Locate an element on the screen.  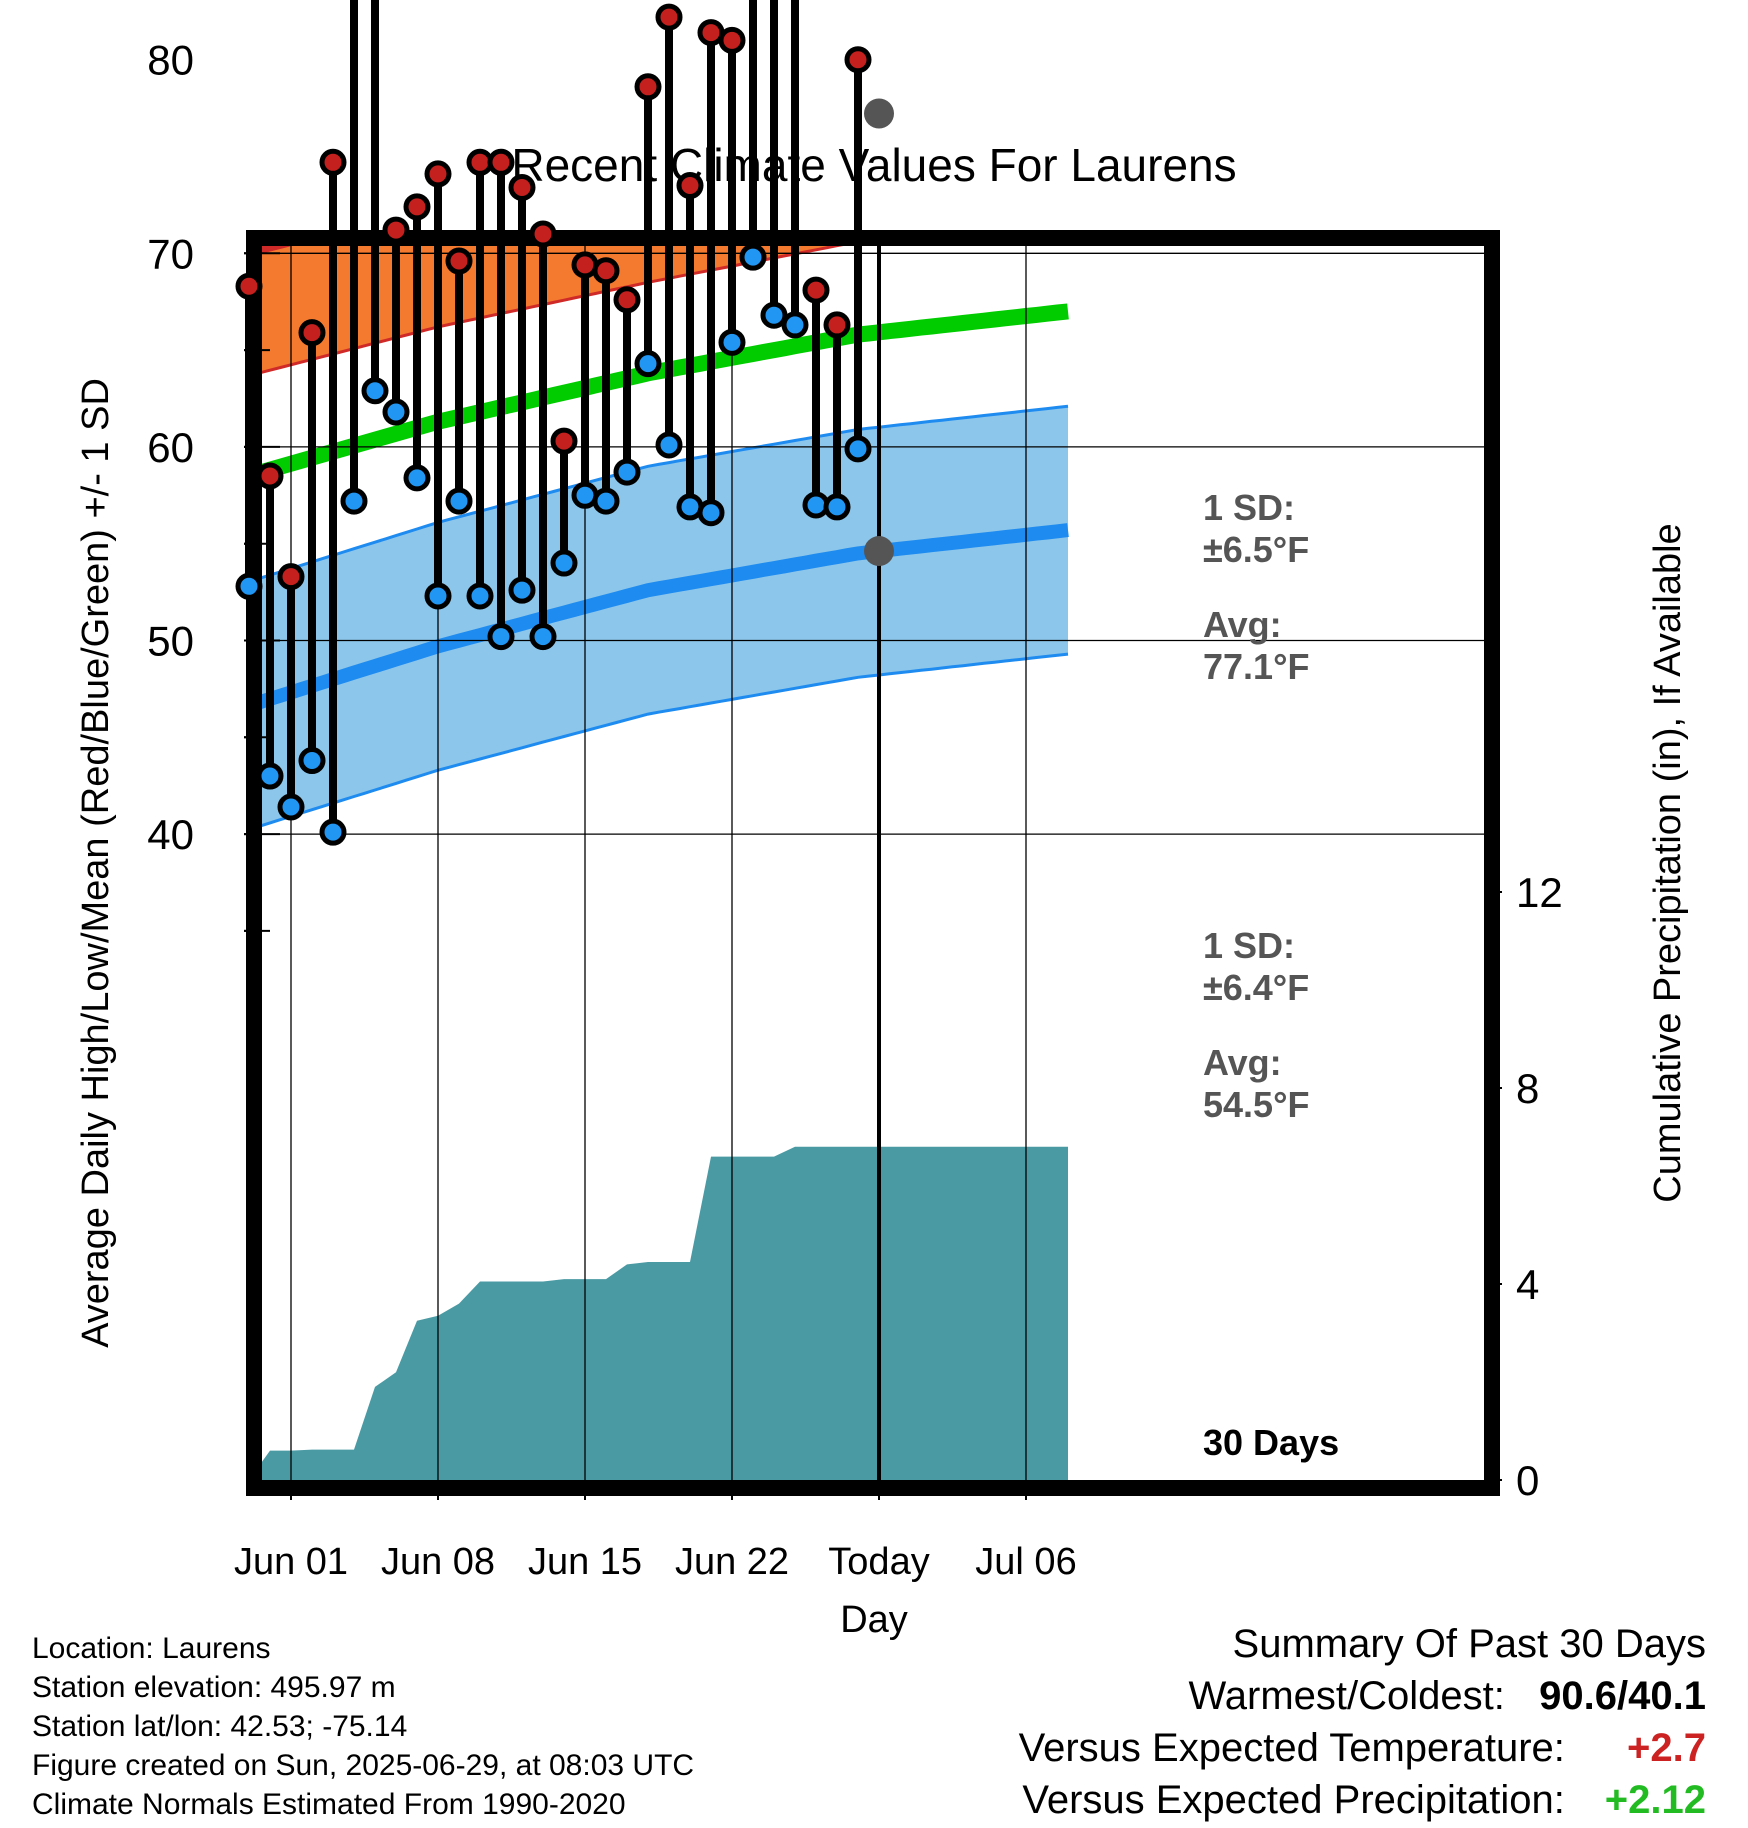
x-tick-label: Jul 06 is located at coordinates (1025, 1562).